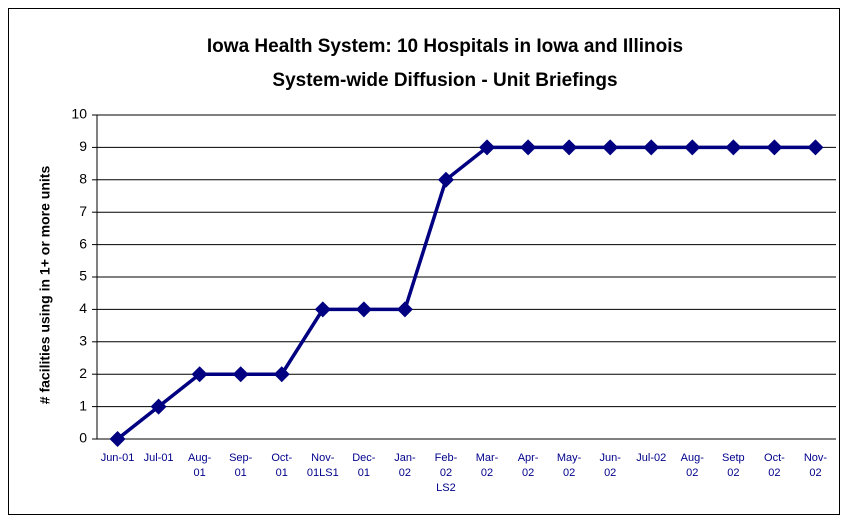 The width and height of the screenshot is (848, 523). Describe the element at coordinates (774, 465) in the screenshot. I see `x-tick-label: Oct- 02` at that location.